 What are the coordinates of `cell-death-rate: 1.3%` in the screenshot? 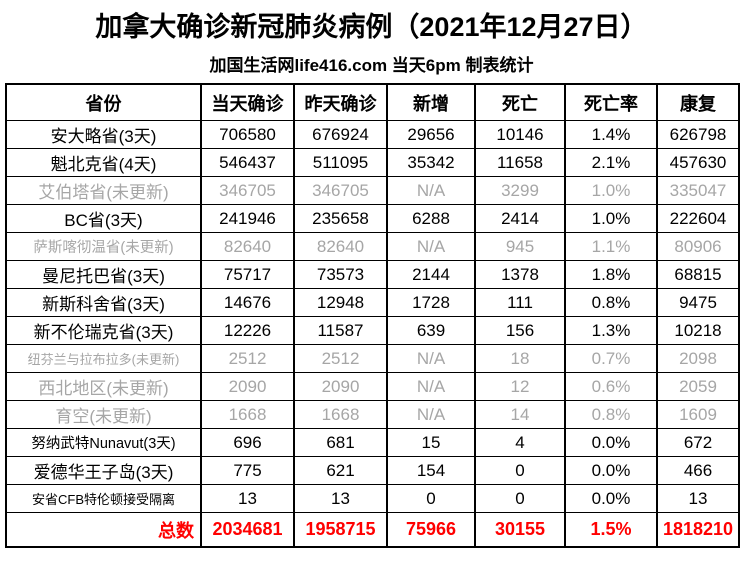 It's located at (611, 330).